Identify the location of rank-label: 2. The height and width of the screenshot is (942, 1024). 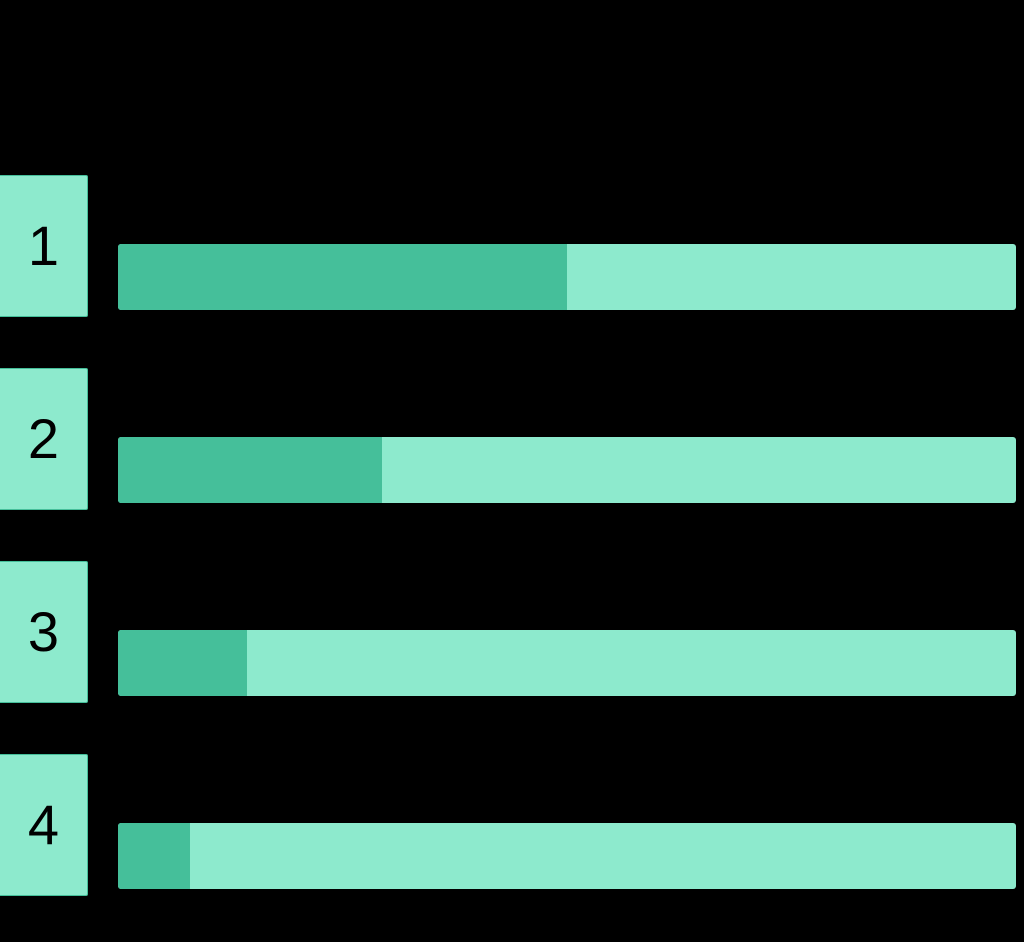
(43, 438).